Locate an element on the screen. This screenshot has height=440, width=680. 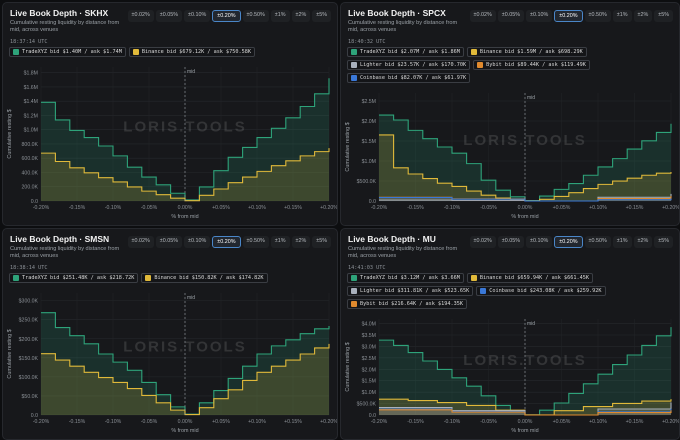
legend-item: Coinbase bid $82.07K / ask $61.97K is located at coordinates (409, 78).